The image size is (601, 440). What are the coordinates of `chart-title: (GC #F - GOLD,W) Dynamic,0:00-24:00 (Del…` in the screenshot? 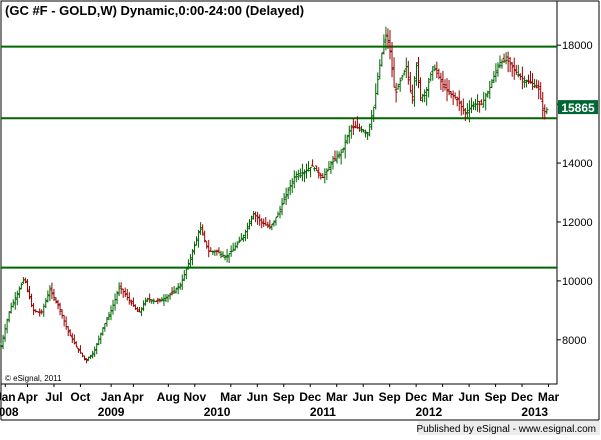 It's located at (154, 10).